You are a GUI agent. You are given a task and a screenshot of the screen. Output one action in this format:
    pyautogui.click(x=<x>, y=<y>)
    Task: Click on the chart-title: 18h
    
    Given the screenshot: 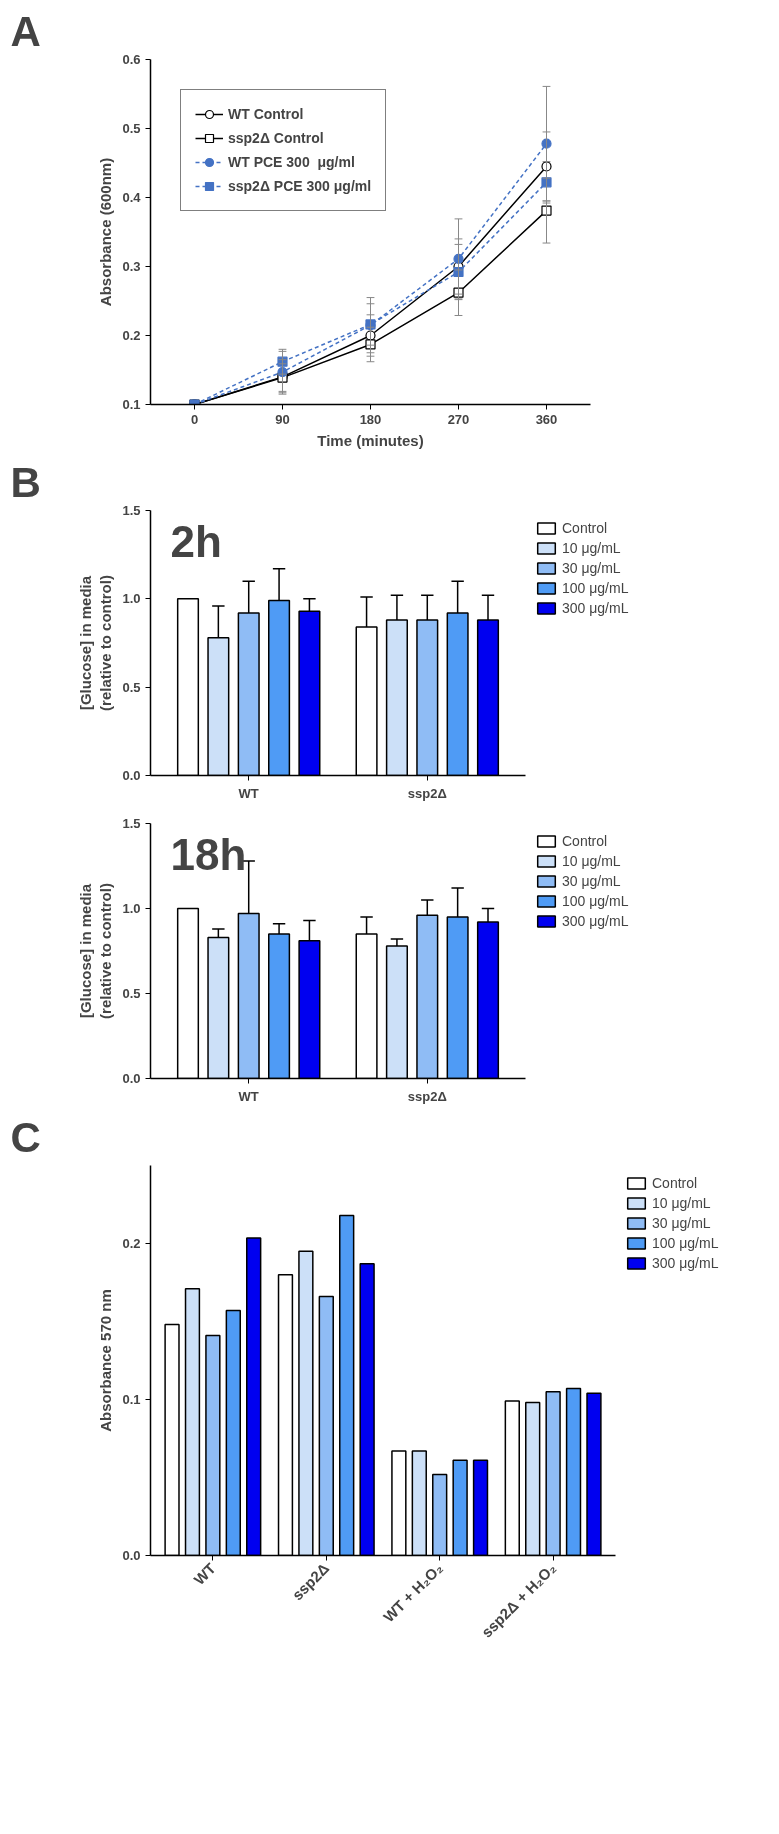 What is the action you would take?
    pyautogui.click(x=208, y=854)
    